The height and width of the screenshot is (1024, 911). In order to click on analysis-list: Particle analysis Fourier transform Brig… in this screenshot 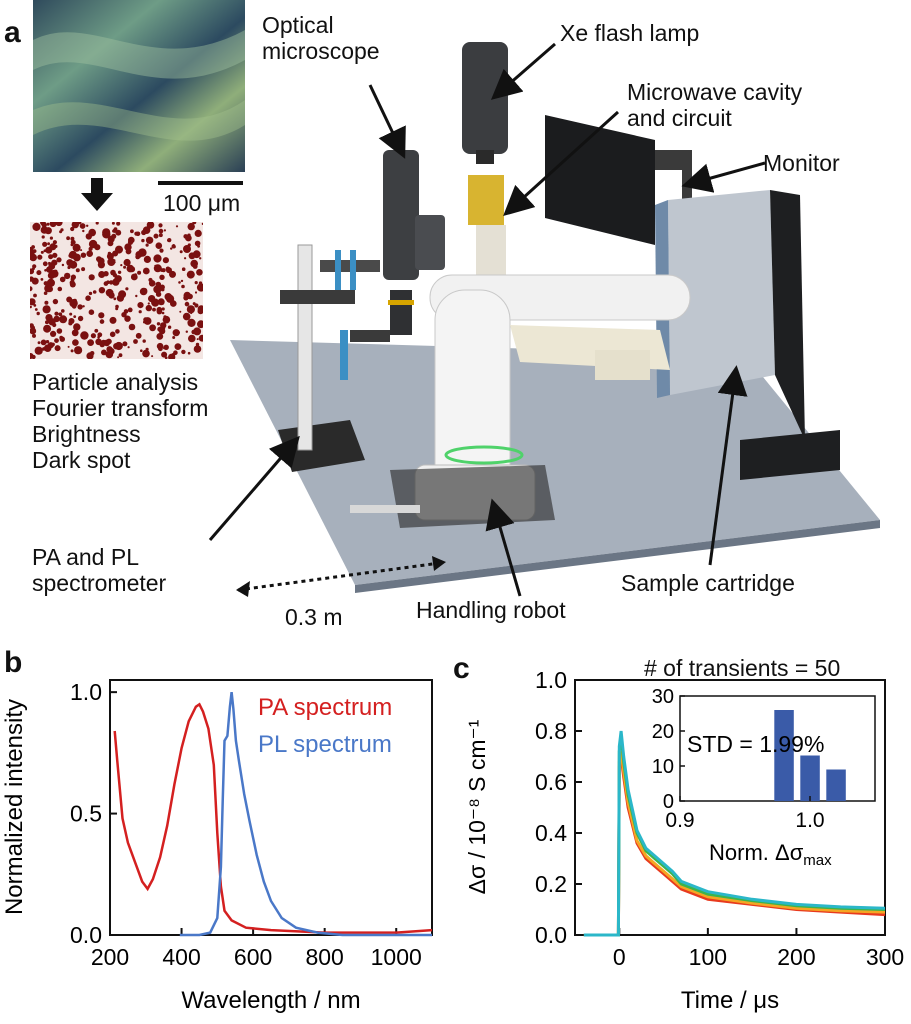, I will do `click(120, 421)`.